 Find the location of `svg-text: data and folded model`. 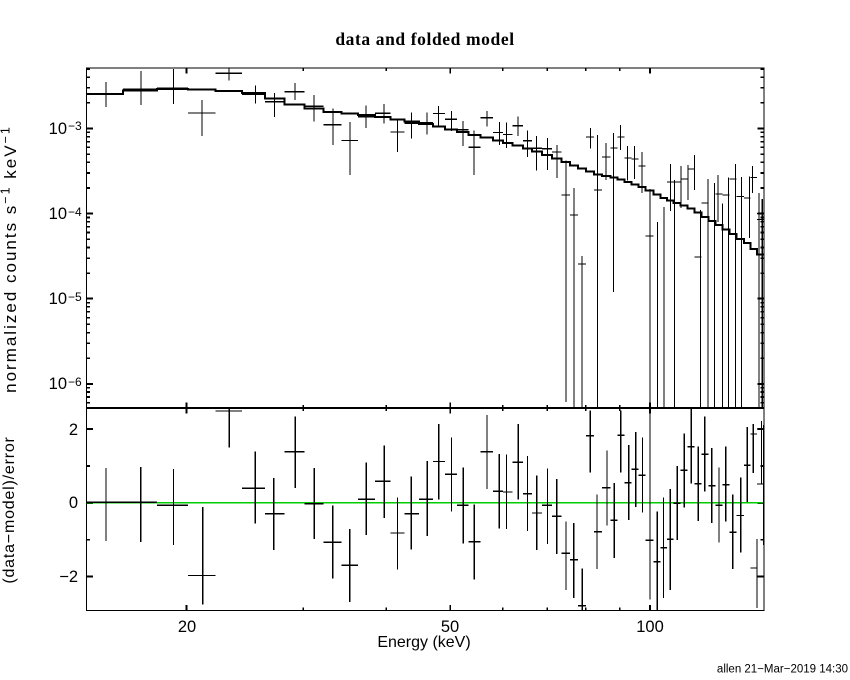

svg-text: data and folded model is located at coordinates (424, 39).